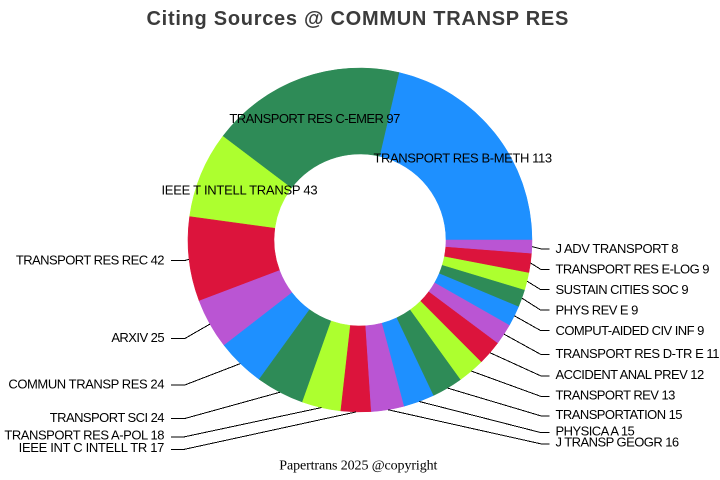 This screenshot has height=480, width=720. Describe the element at coordinates (597, 309) in the screenshot. I see `svg-text: PHYS REV E 9` at that location.